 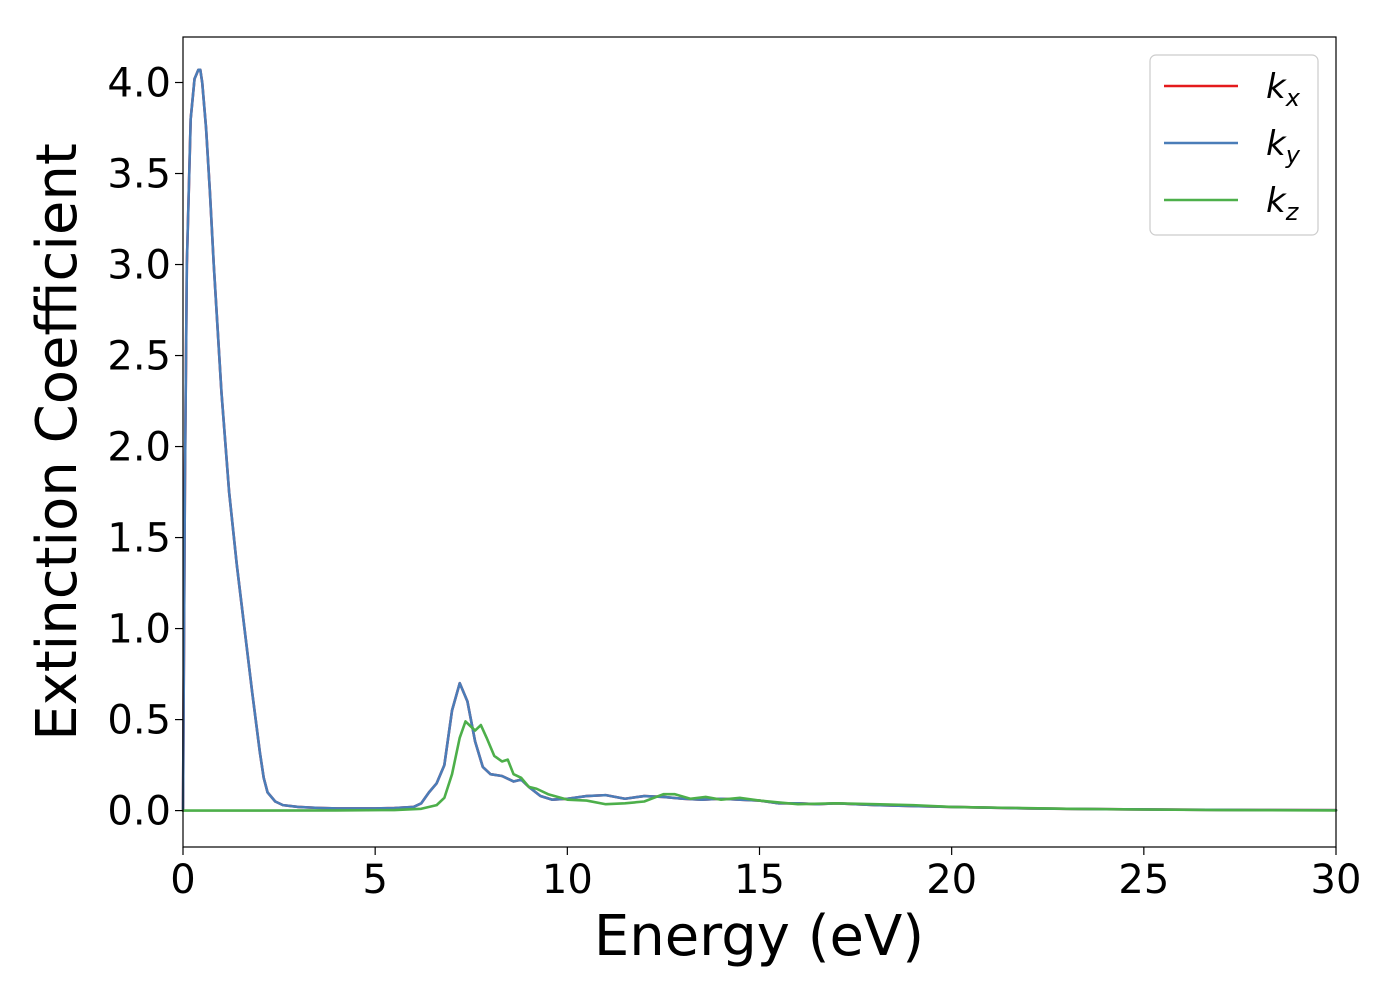 I want to click on x-tick-label: 15, so click(x=759, y=880).